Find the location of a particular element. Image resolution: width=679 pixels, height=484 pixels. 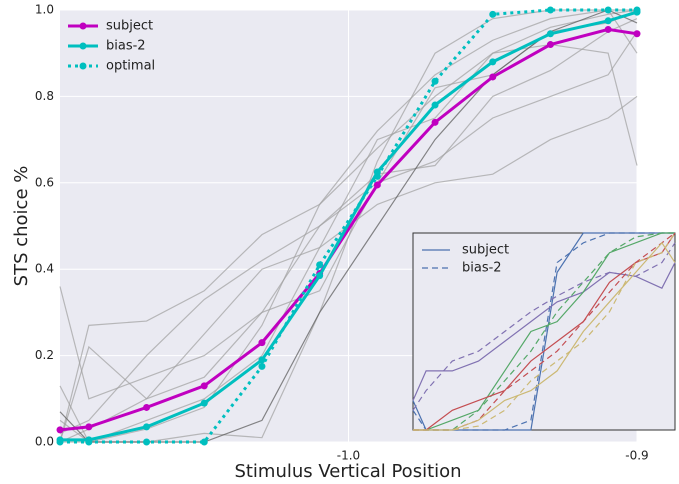

y-tick-label: 0.6 is located at coordinates (44, 182).